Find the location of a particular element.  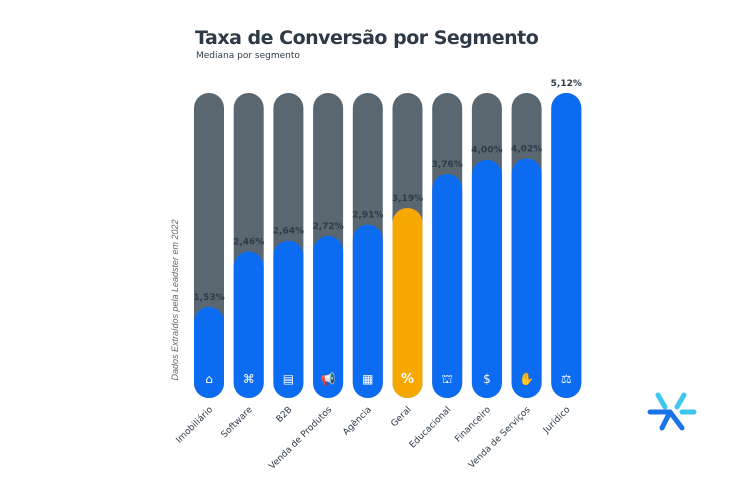

category-label: Agência is located at coordinates (357, 420).